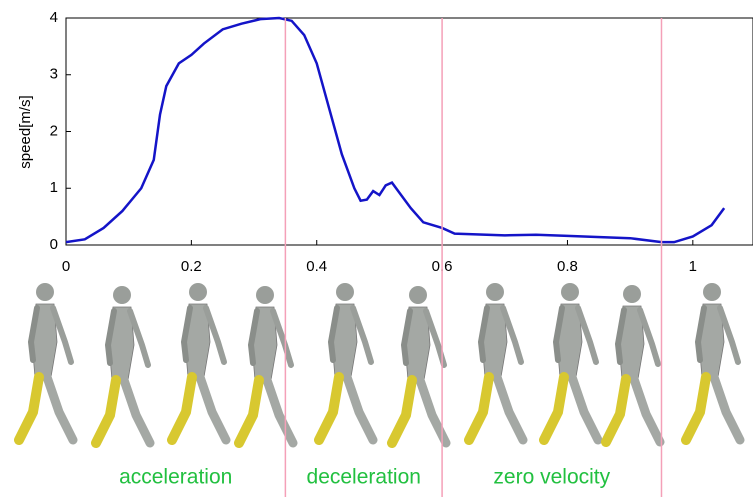 The height and width of the screenshot is (497, 753). What do you see at coordinates (316, 266) in the screenshot?
I see `x-tick-label: 0.4` at bounding box center [316, 266].